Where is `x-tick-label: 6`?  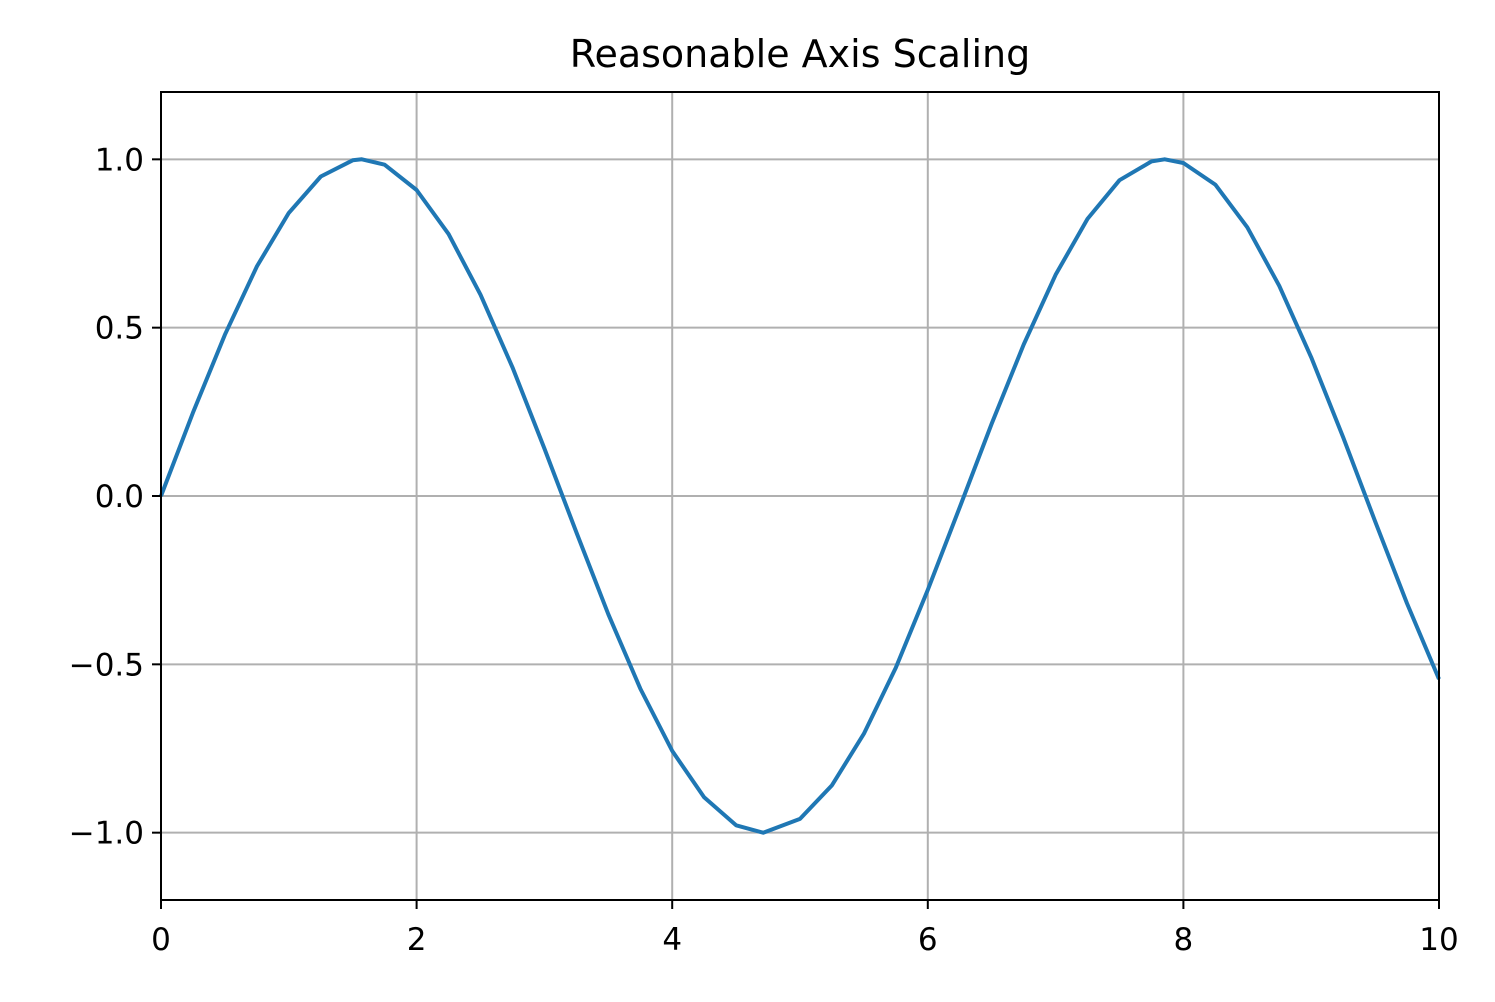
x-tick-label: 6 is located at coordinates (928, 940).